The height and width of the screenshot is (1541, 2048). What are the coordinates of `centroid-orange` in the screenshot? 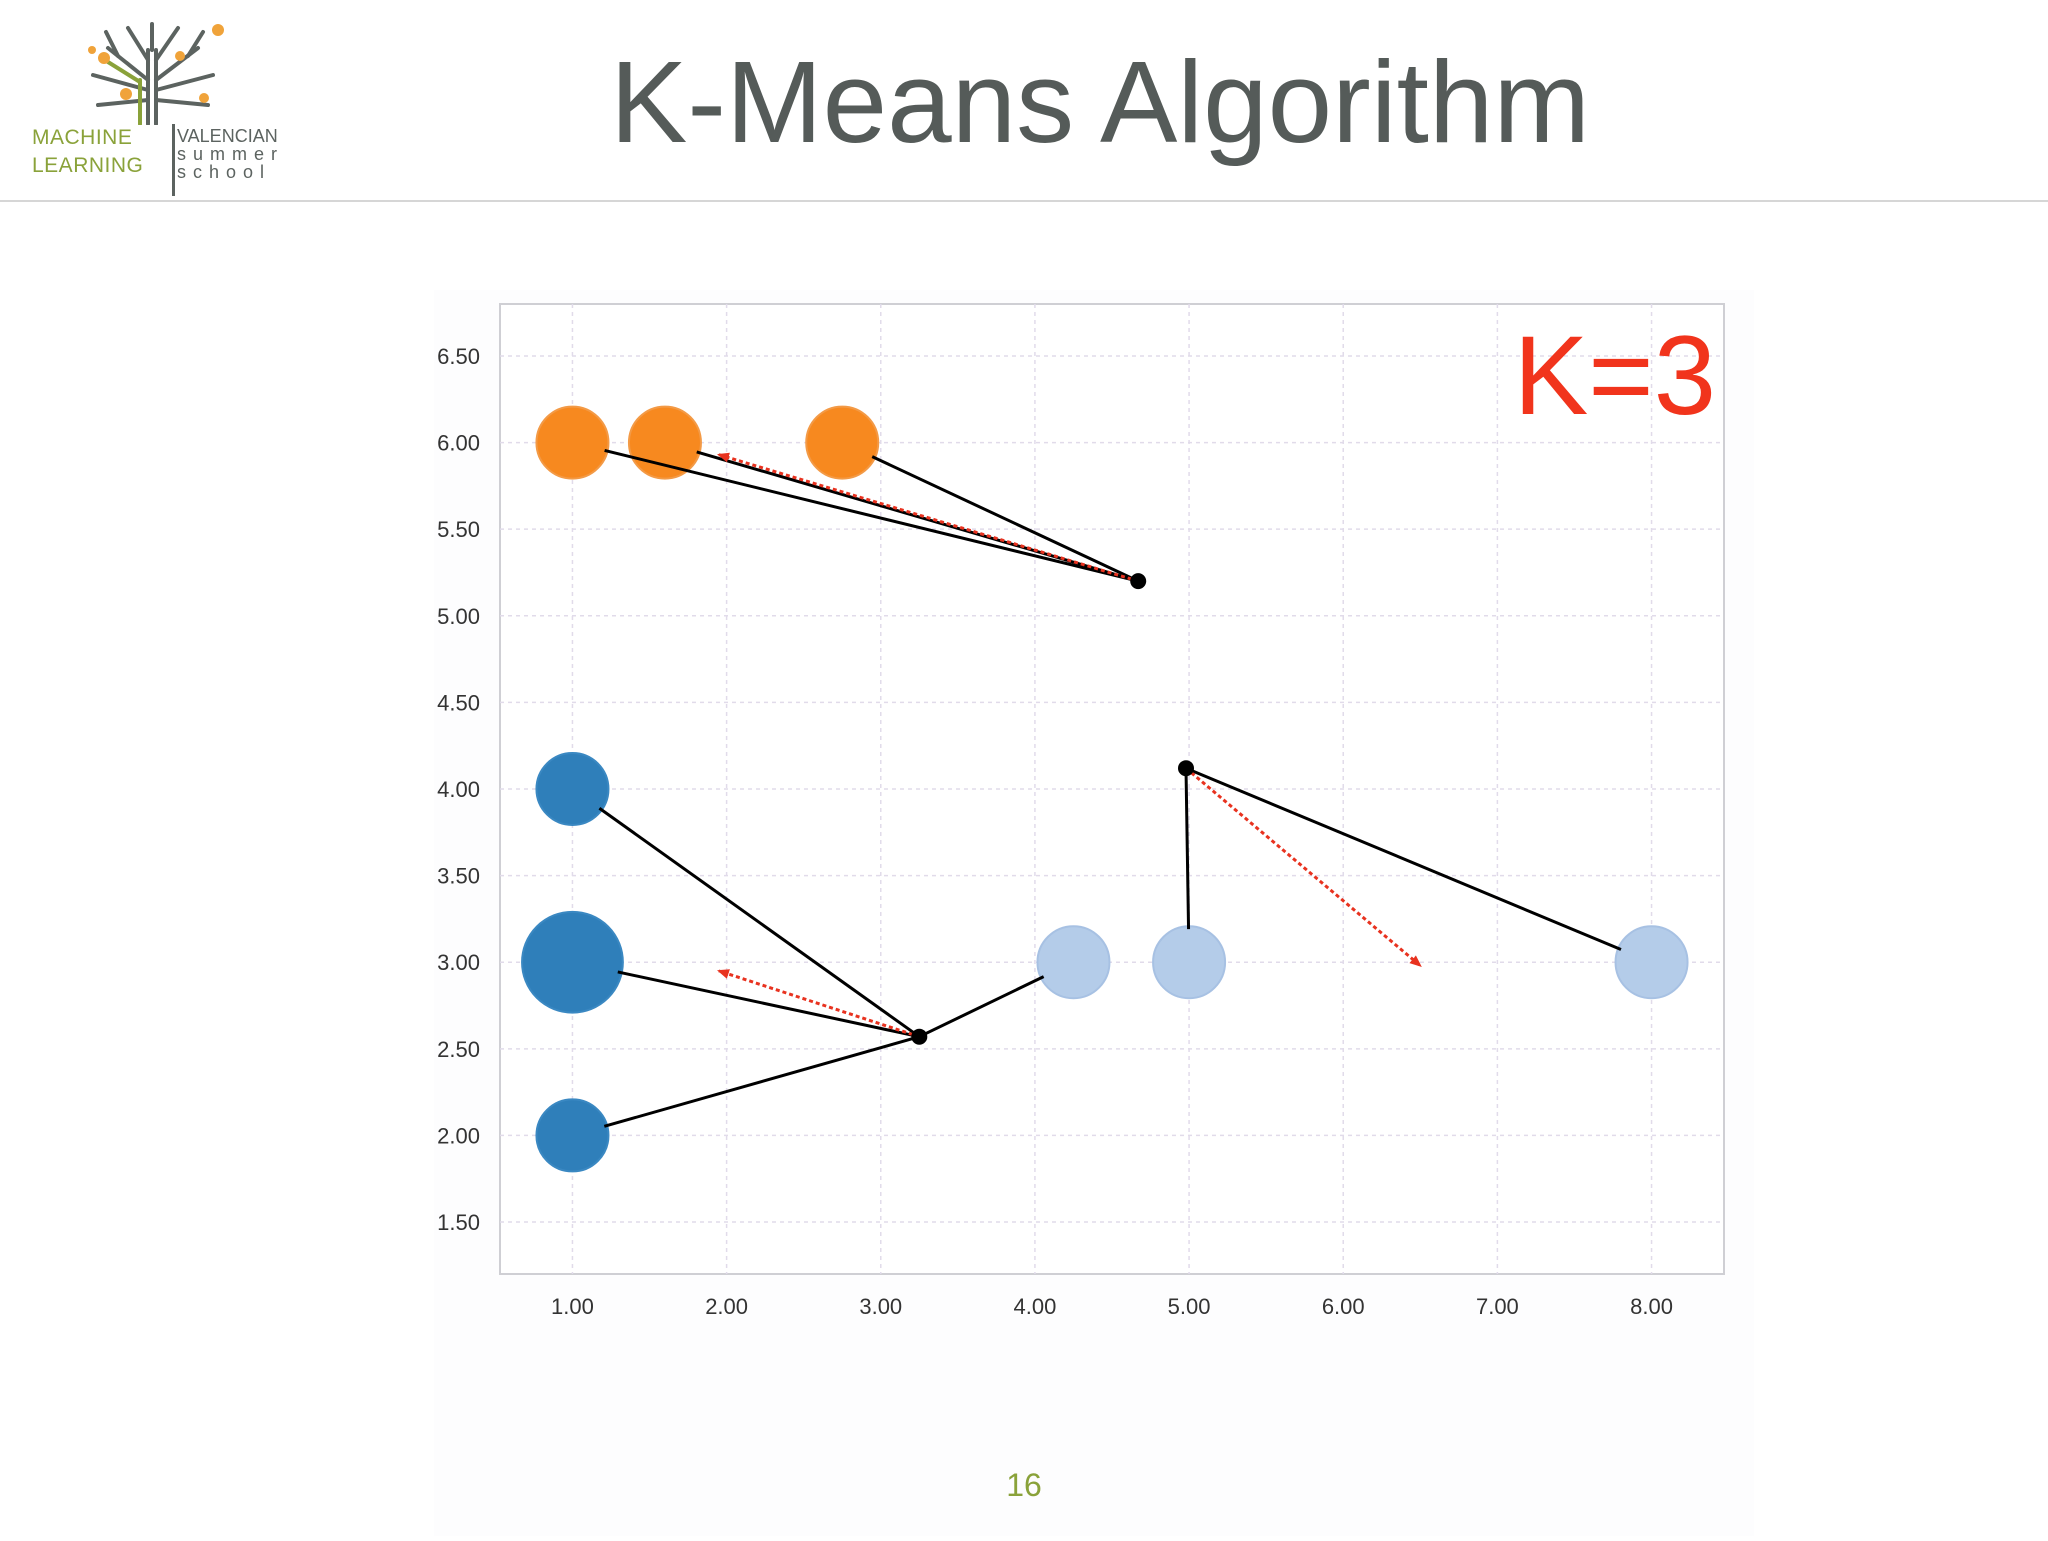 It's located at (1138, 581).